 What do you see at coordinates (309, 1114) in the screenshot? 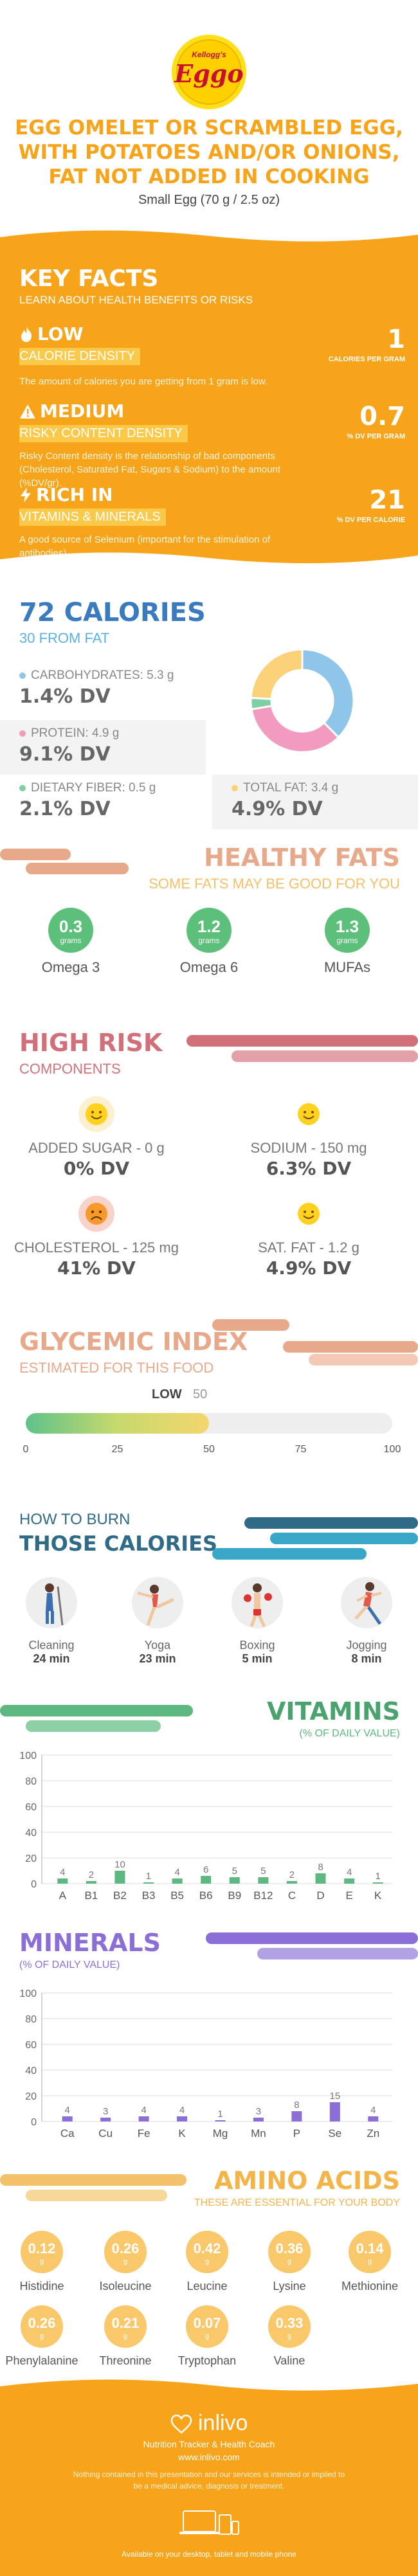
I see `happy-face-icon` at bounding box center [309, 1114].